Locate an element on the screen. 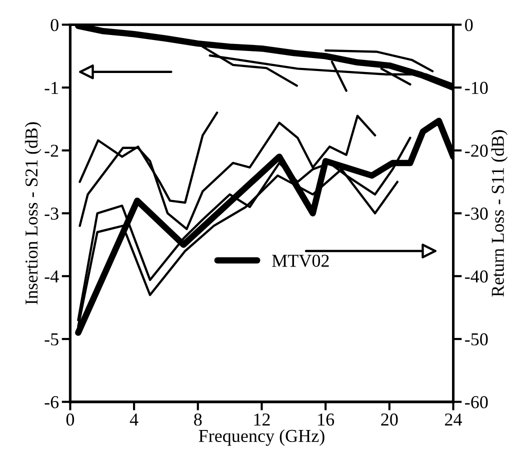 This screenshot has height=449, width=524. y2-tick-label: -40 is located at coordinates (476, 276).